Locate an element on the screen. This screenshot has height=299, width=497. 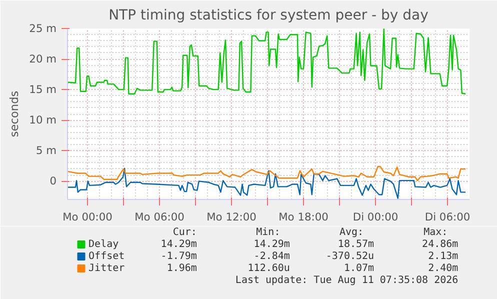
legend-label: Delay is located at coordinates (103, 244).